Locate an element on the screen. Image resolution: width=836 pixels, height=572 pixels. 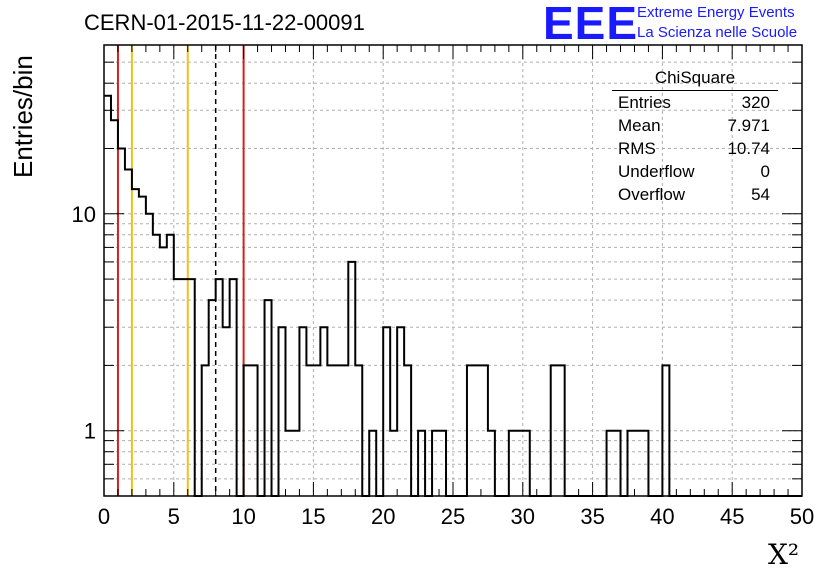
stats-label: Entries is located at coordinates (644, 102).